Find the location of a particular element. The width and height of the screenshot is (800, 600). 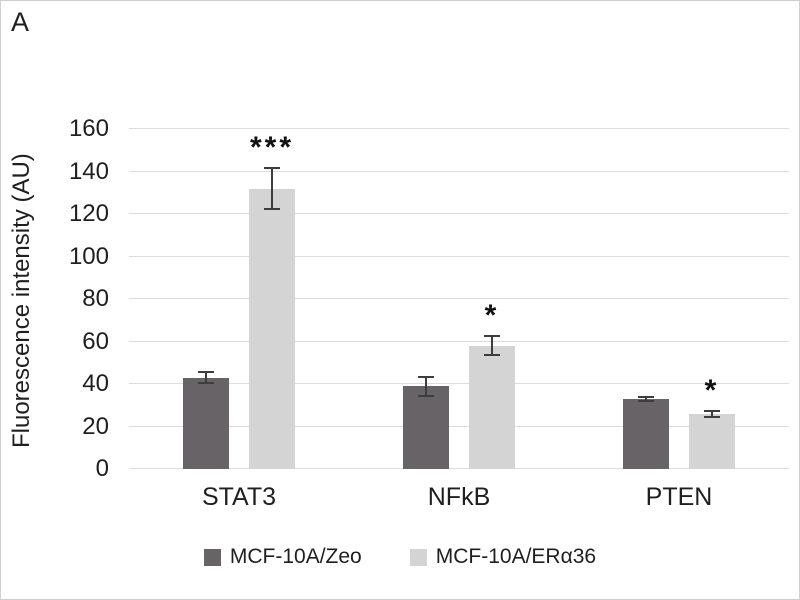

legend-item: MCF-10A/ERα36 is located at coordinates (503, 557).